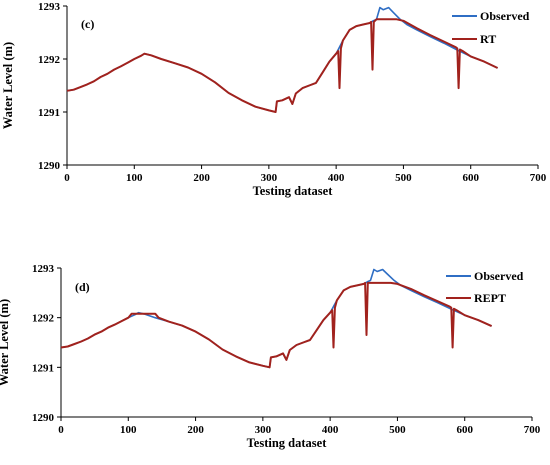  Describe the element at coordinates (276, 325) in the screenshot. I see `series-line-rept` at that location.